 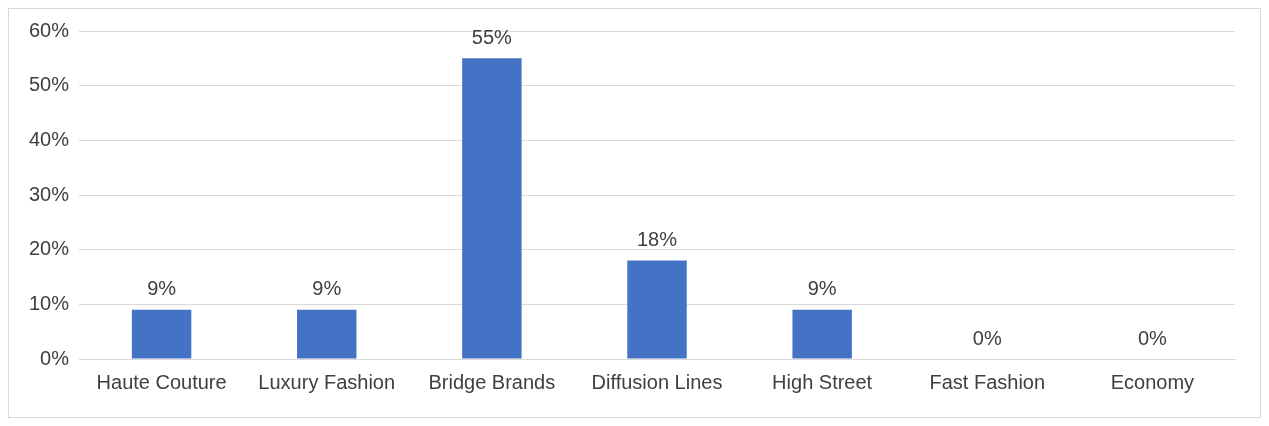 I want to click on x-tick-label: Bridge Brands, so click(x=492, y=381).